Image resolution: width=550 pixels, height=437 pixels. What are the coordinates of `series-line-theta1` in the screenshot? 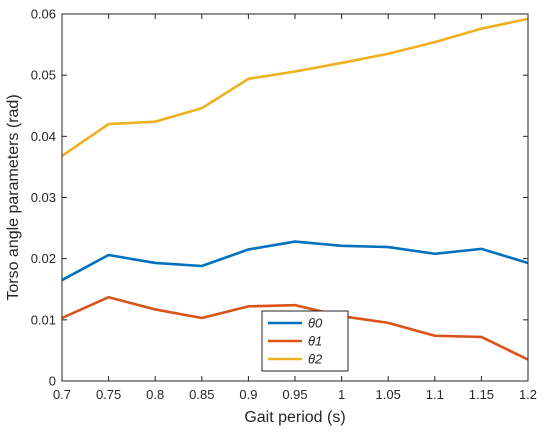 It's located at (295, 328).